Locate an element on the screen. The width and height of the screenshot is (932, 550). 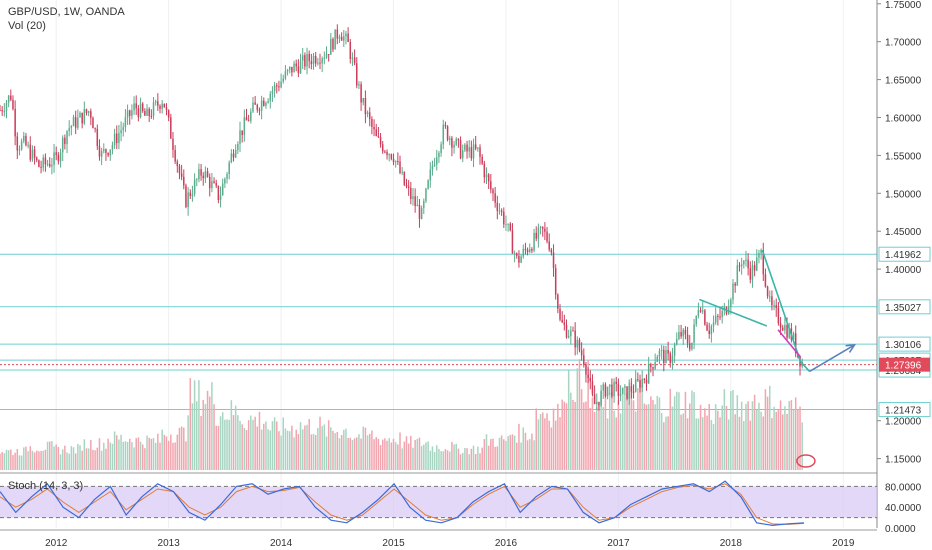
price-tick-label: 1.75000 is located at coordinates (903, 5).